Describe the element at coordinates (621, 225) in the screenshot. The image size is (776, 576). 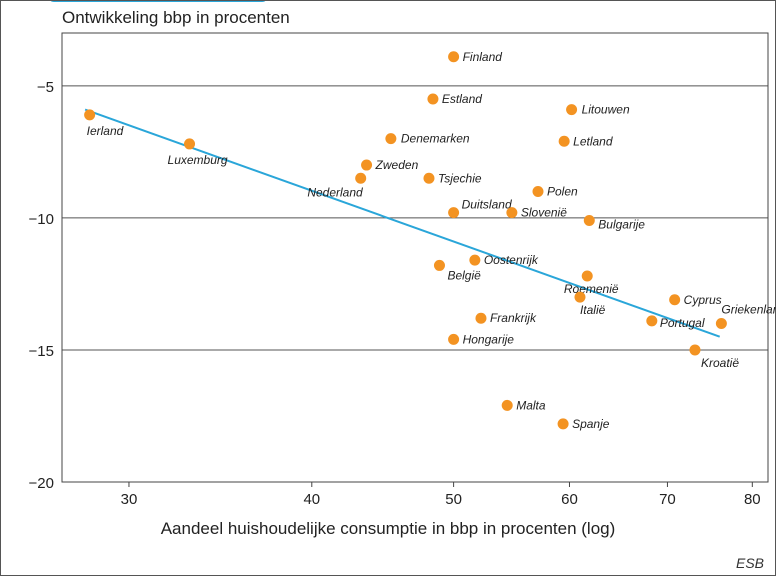
I see `data-label: Bulgarije` at that location.